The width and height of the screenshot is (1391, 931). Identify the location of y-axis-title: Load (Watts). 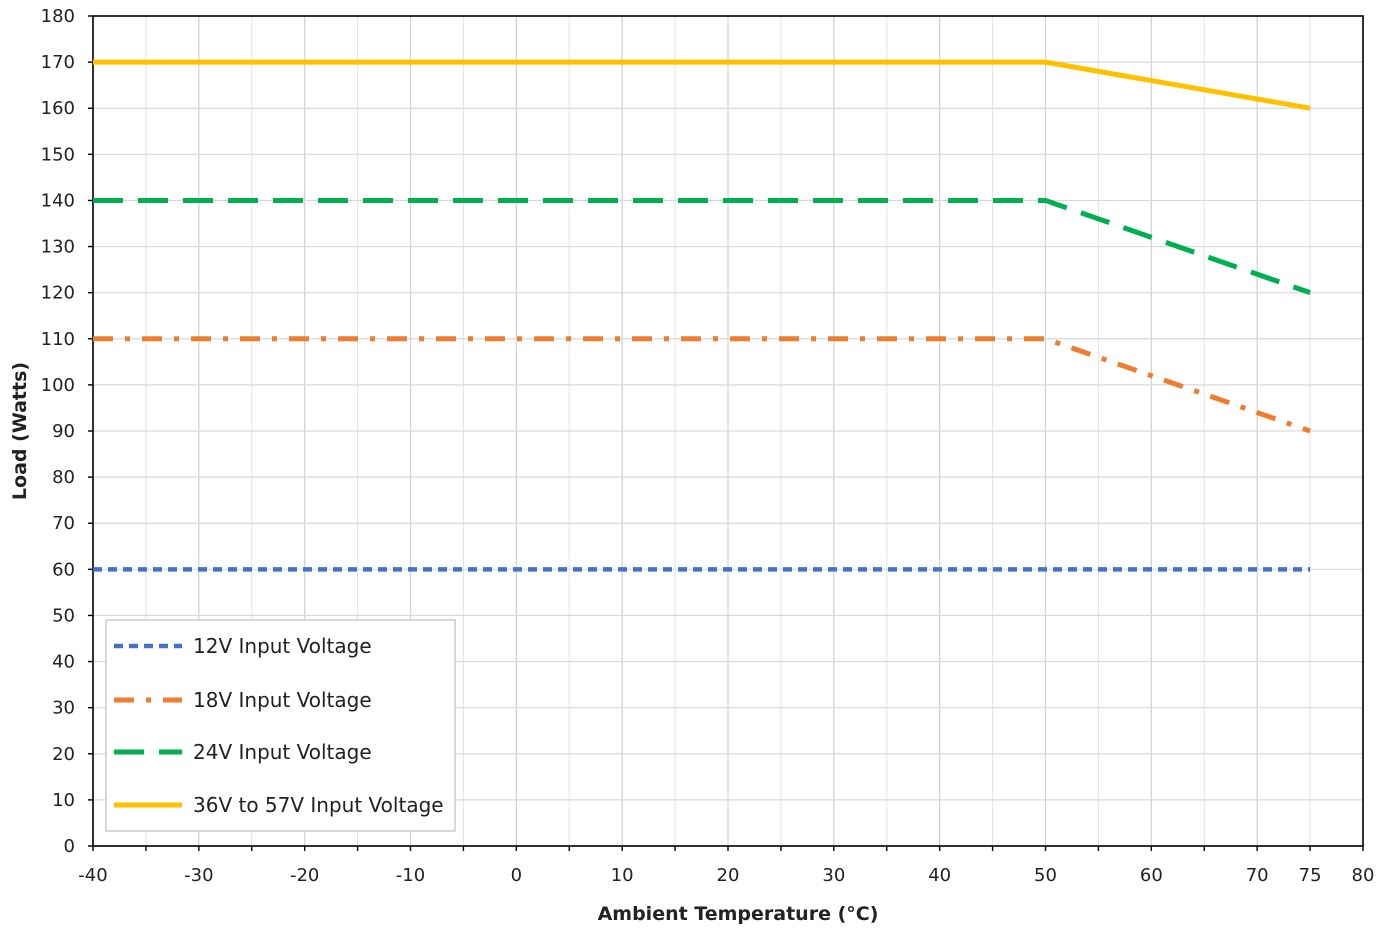
(20, 431).